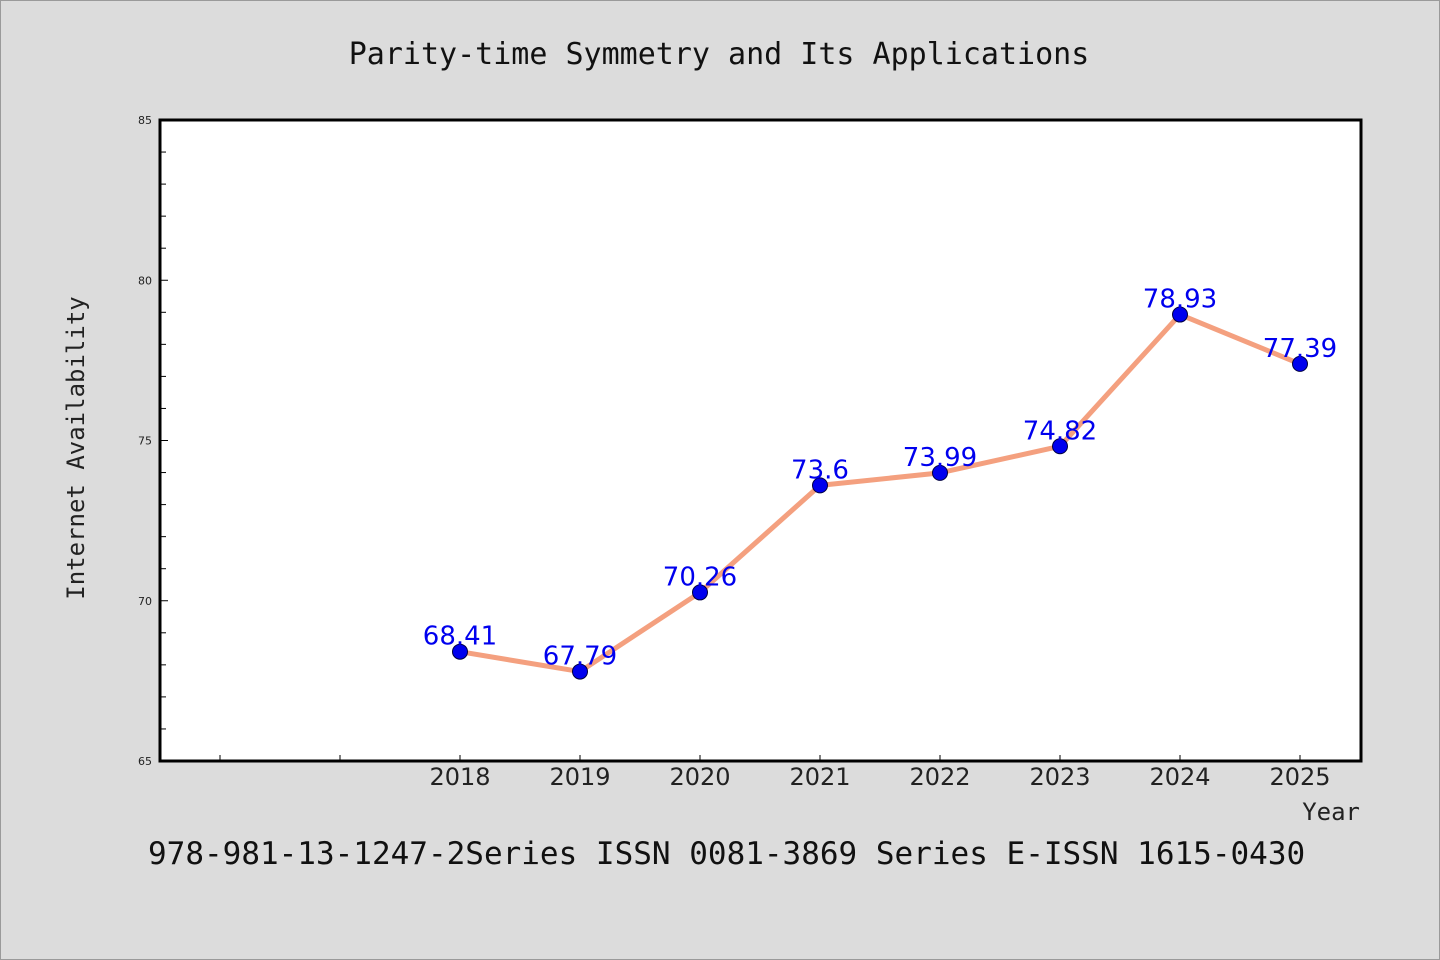 Image resolution: width=1440 pixels, height=960 pixels. What do you see at coordinates (145, 120) in the screenshot?
I see `y-tick-label: 85` at bounding box center [145, 120].